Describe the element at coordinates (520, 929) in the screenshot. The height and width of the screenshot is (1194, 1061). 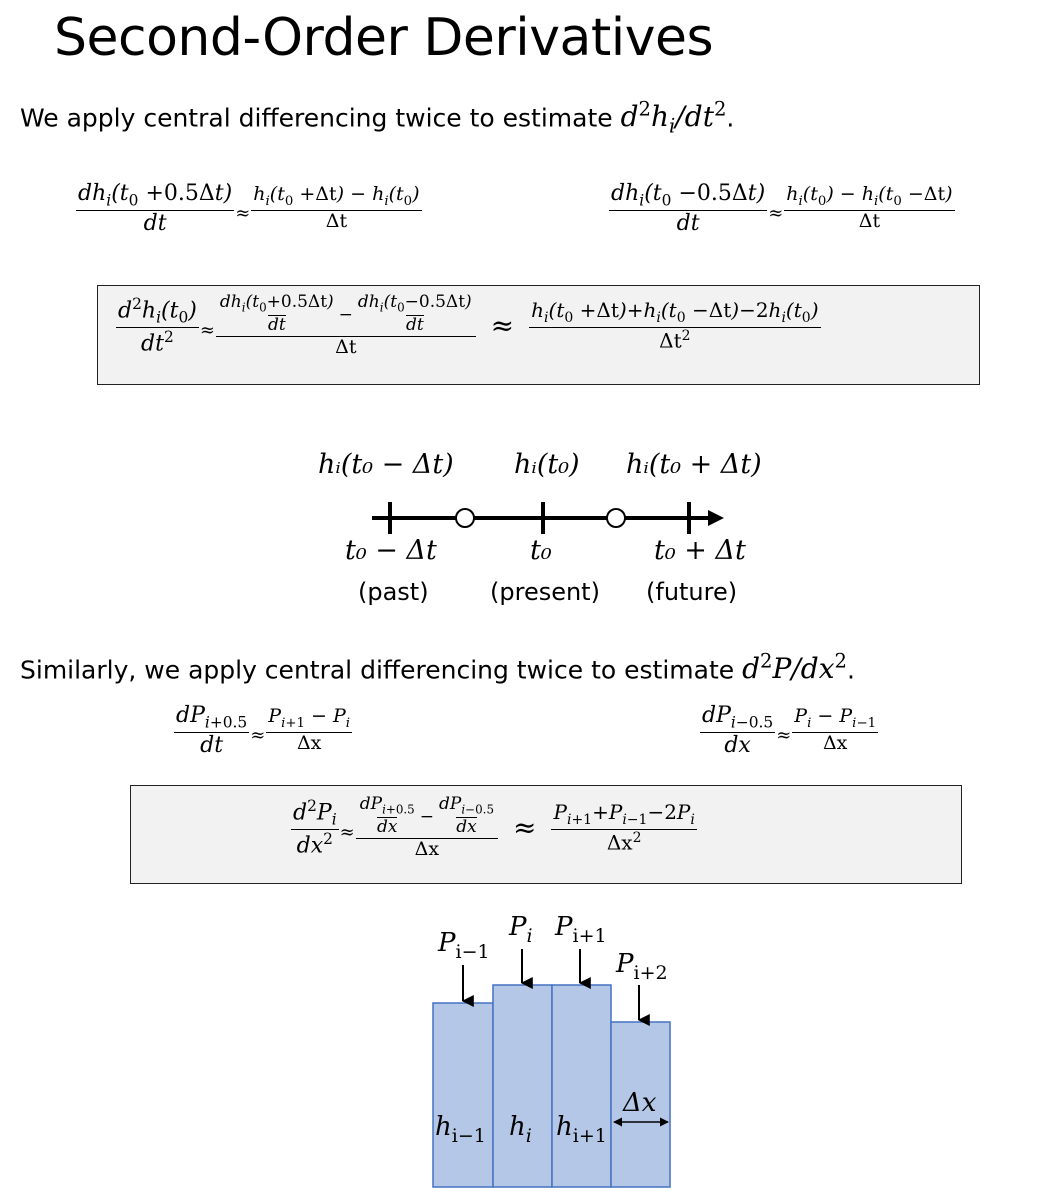
I see `pressure-label-i: Pi` at that location.